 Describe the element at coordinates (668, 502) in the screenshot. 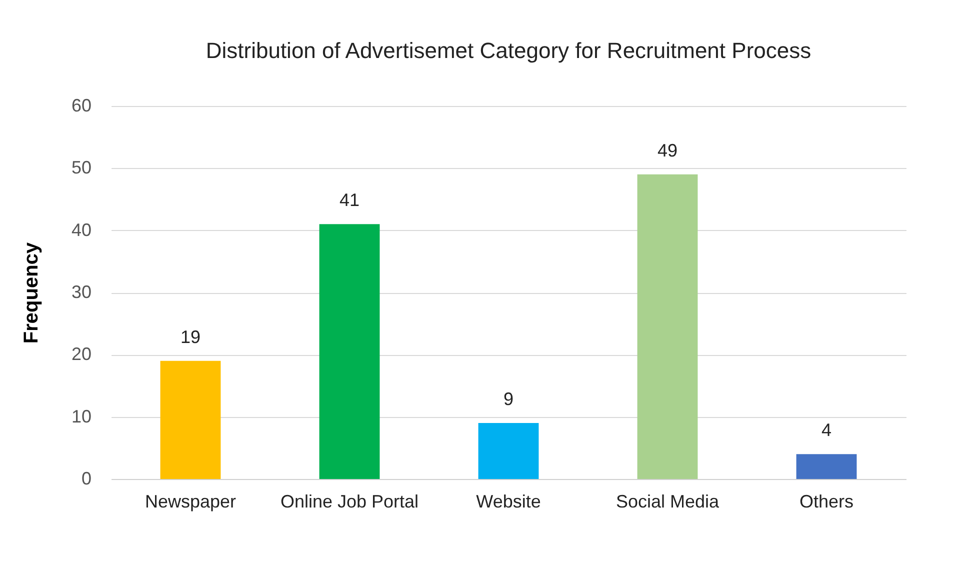

I see `x-tick-label: Social Media` at that location.